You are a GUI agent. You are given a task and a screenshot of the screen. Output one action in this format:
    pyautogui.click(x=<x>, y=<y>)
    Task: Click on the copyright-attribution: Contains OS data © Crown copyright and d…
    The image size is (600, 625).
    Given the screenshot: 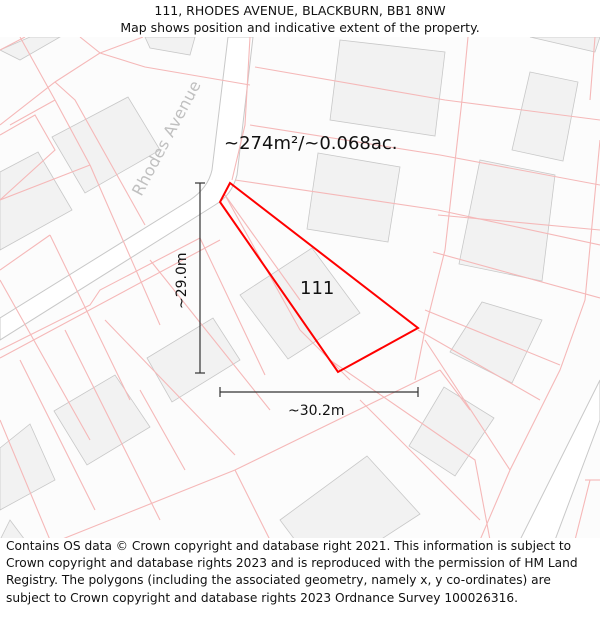 What is the action you would take?
    pyautogui.click(x=292, y=572)
    